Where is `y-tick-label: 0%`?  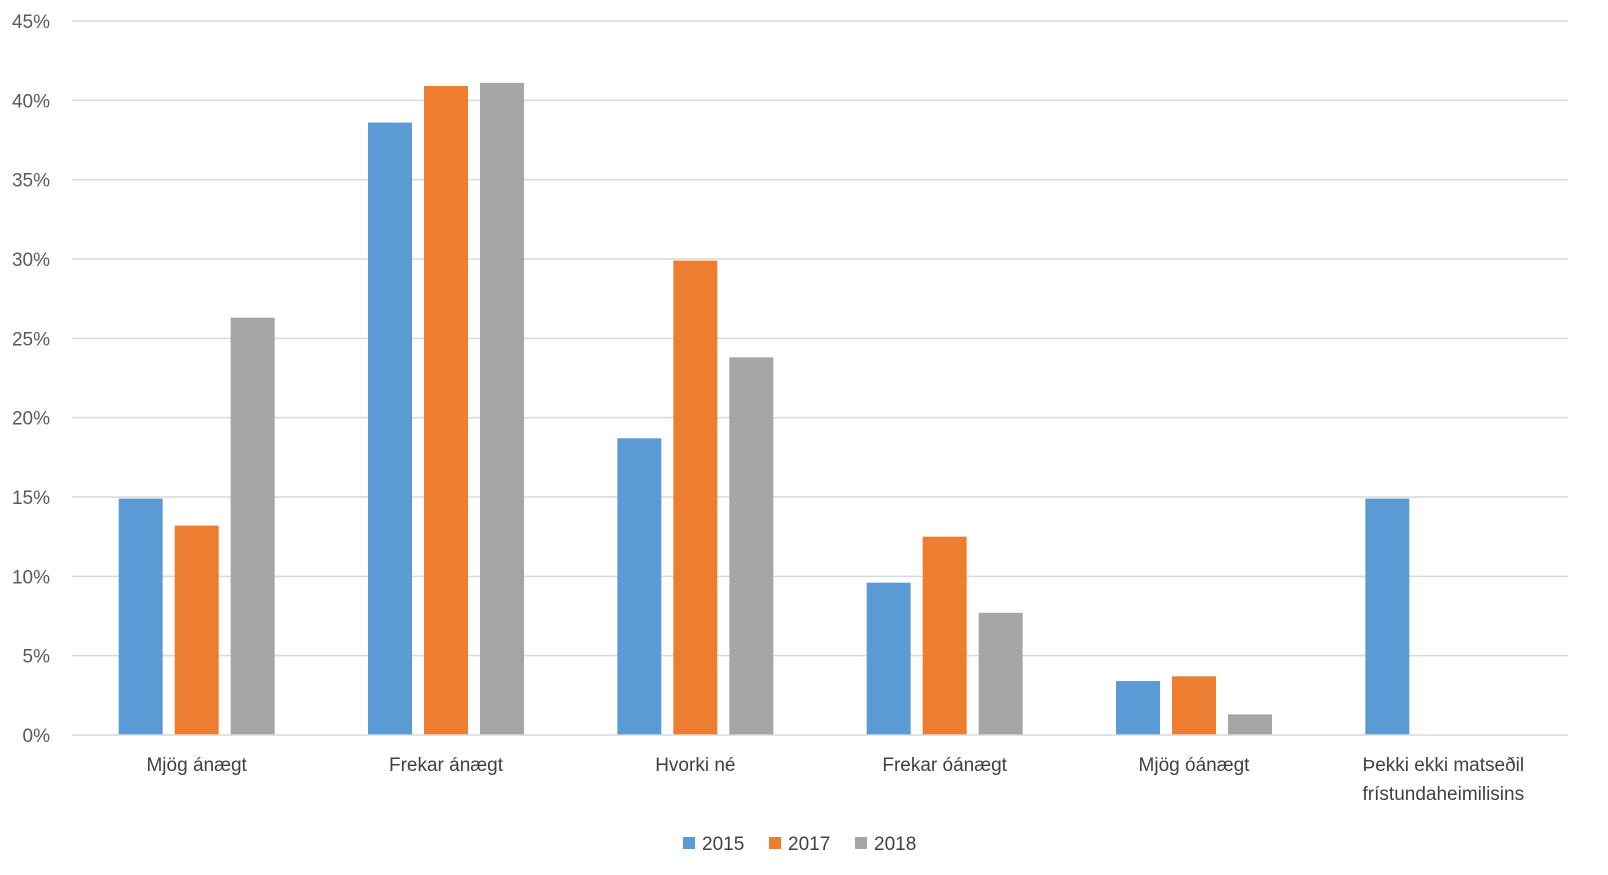 y-tick-label: 0% is located at coordinates (37, 736).